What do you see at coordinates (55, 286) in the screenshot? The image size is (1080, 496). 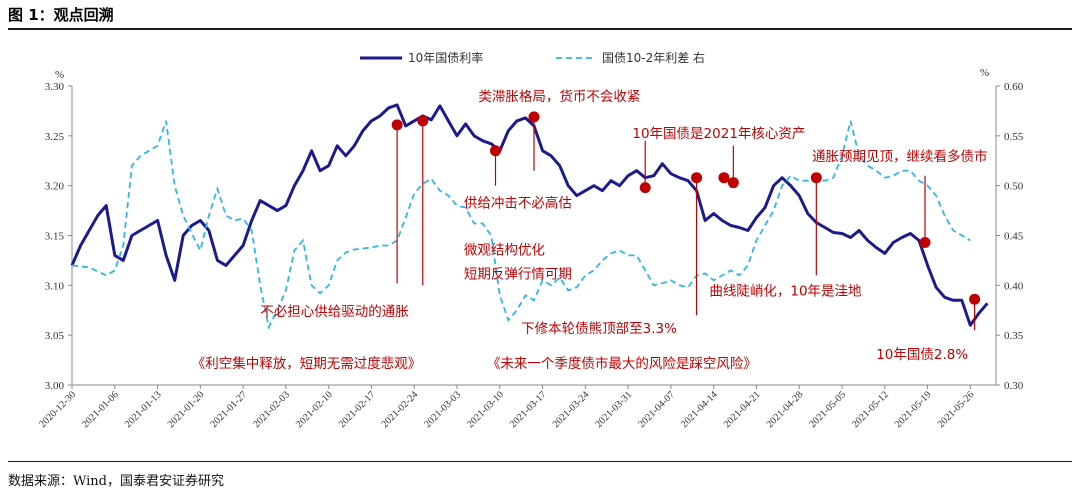 I see `left-tick-label: 3.10` at bounding box center [55, 286].